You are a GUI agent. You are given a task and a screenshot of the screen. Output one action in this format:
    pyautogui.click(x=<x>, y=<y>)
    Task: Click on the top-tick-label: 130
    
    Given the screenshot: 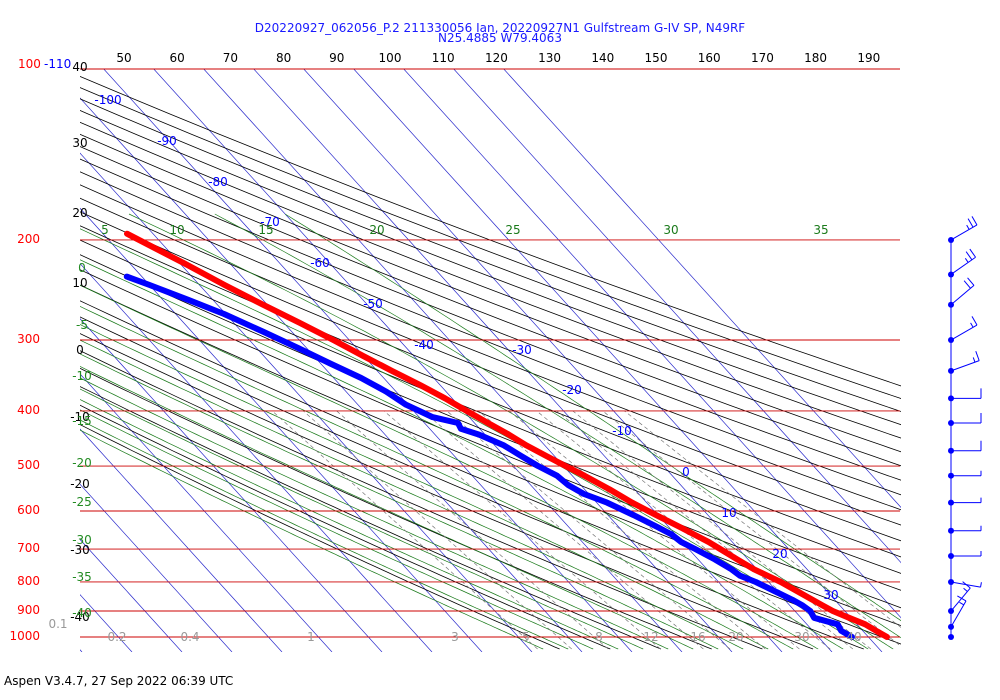 What is the action you would take?
    pyautogui.click(x=549, y=58)
    